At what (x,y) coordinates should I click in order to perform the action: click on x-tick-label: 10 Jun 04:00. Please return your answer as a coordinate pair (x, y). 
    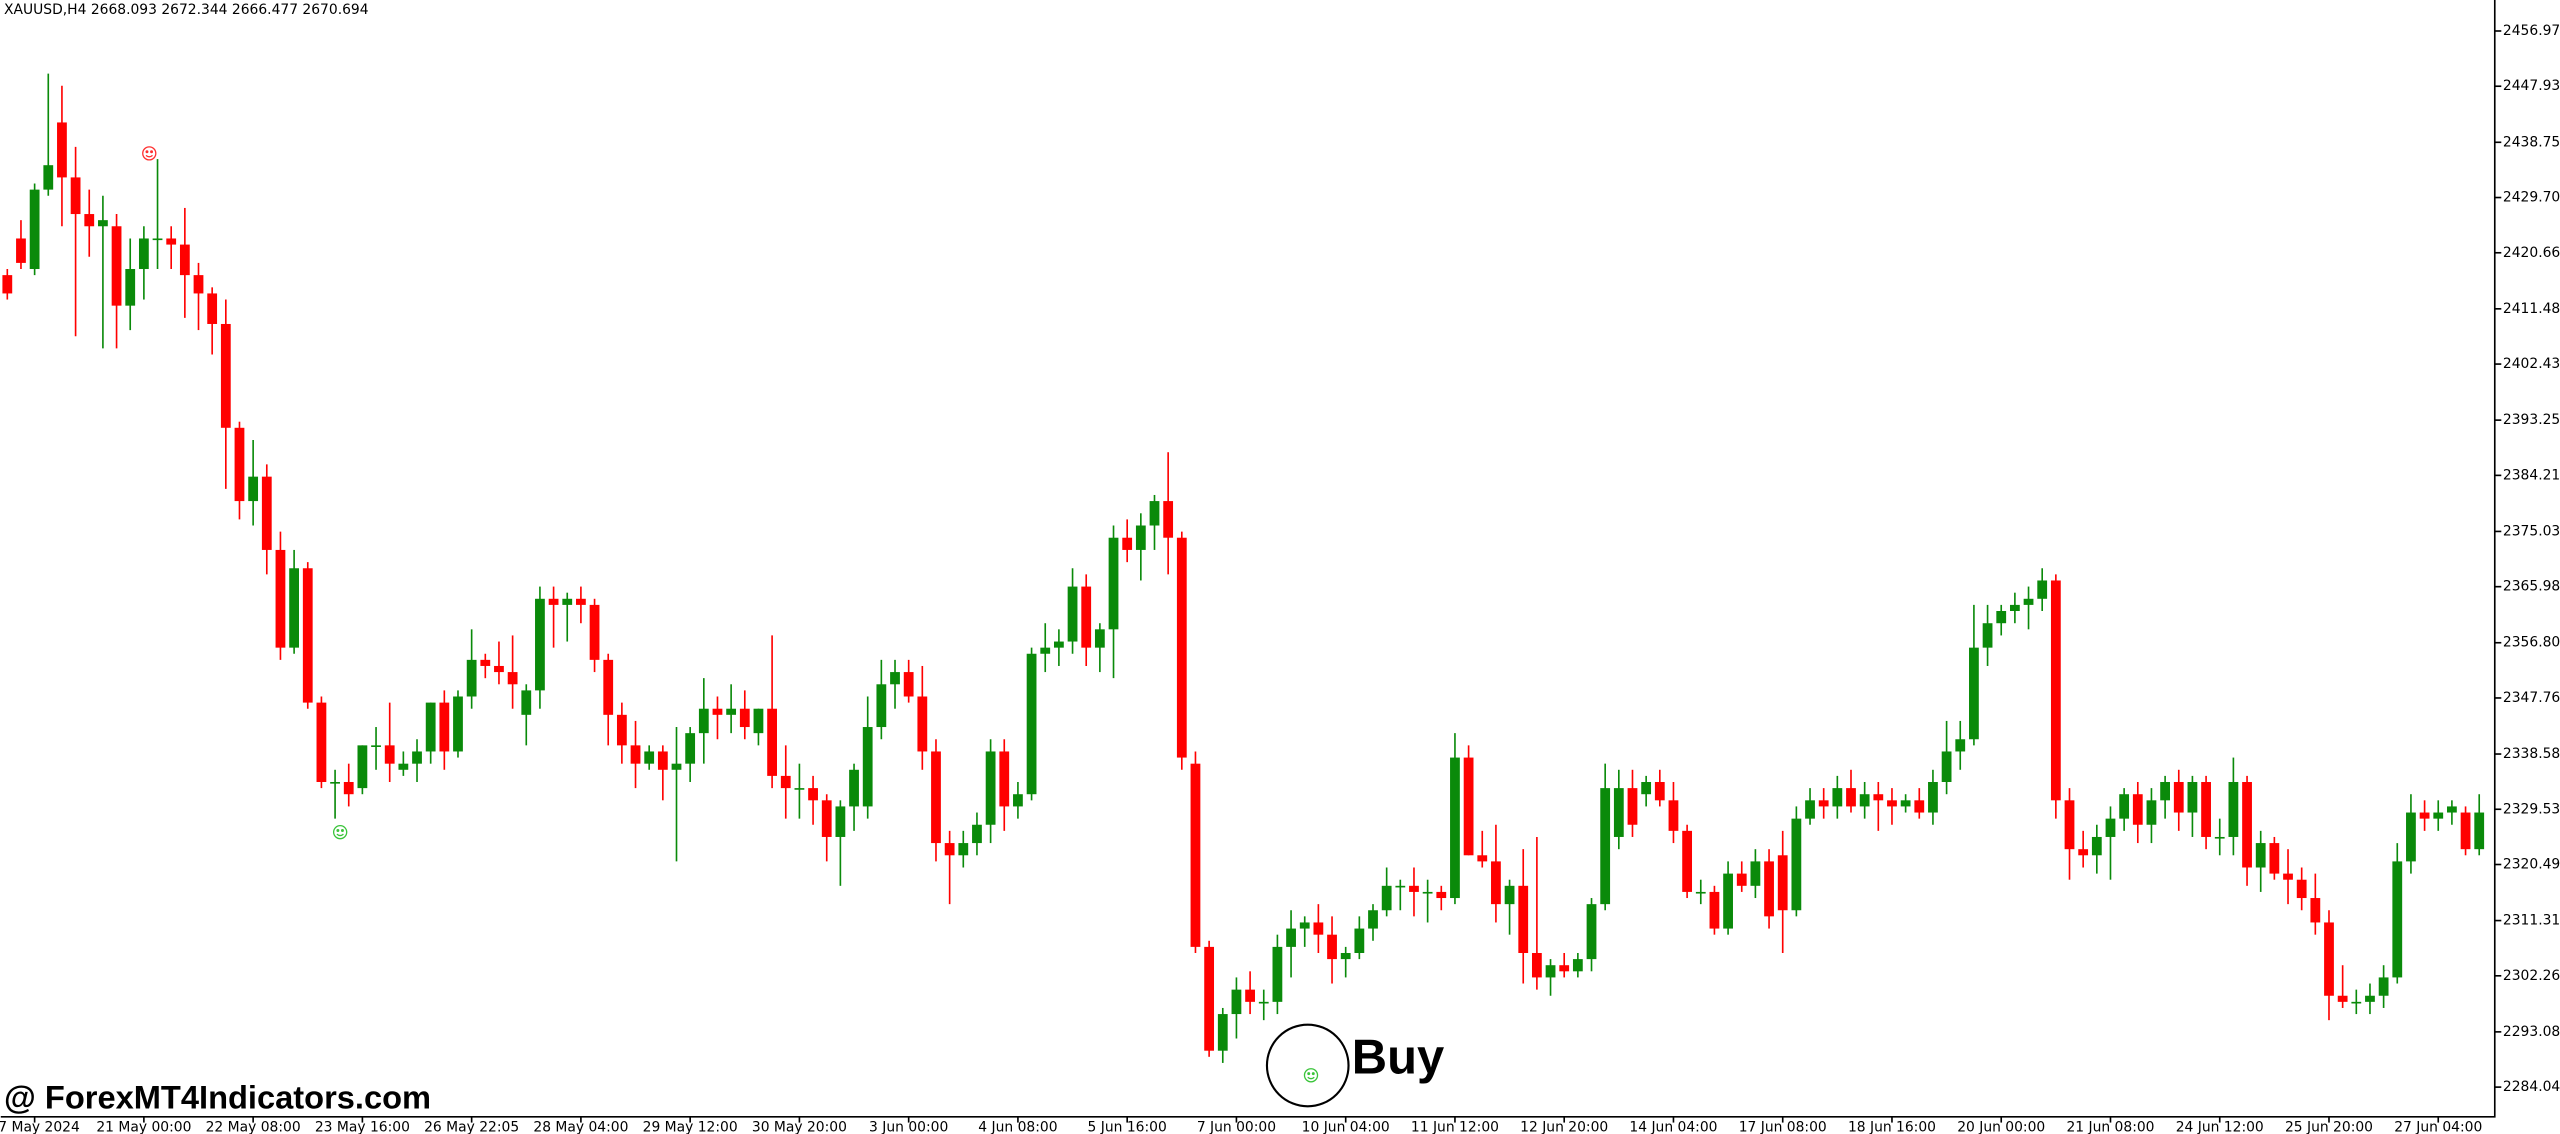
    Looking at the image, I should click on (1346, 1126).